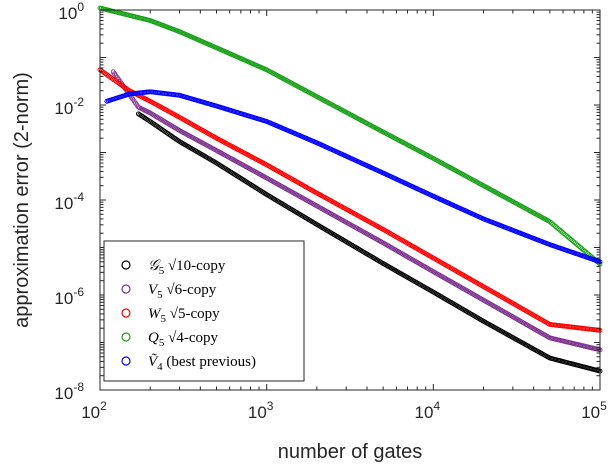 The image size is (616, 470). What do you see at coordinates (195, 266) in the screenshot?
I see `legend-description: √10-copy` at bounding box center [195, 266].